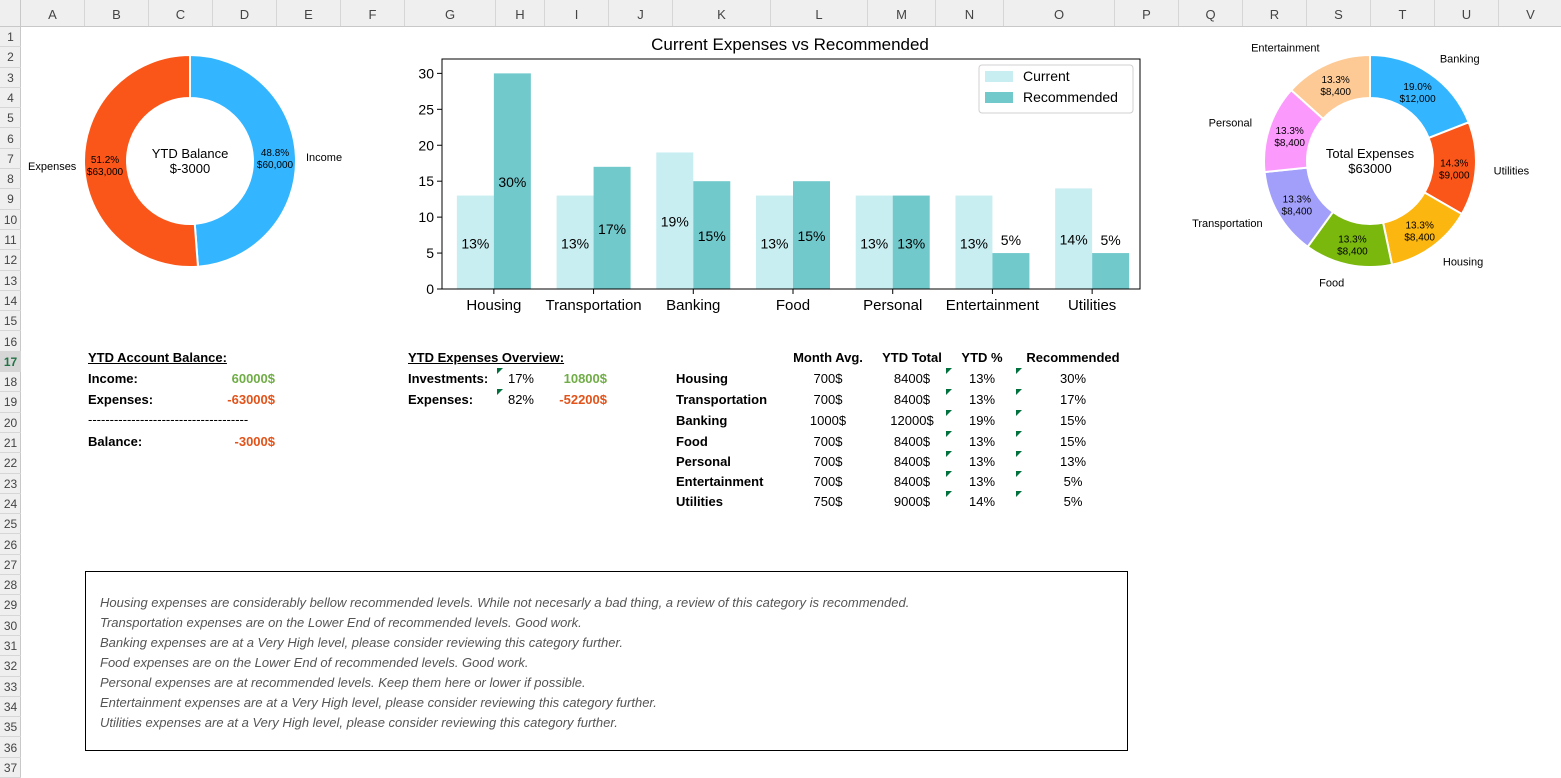  Describe the element at coordinates (1467, 13) in the screenshot. I see `column-header-u: U` at that location.